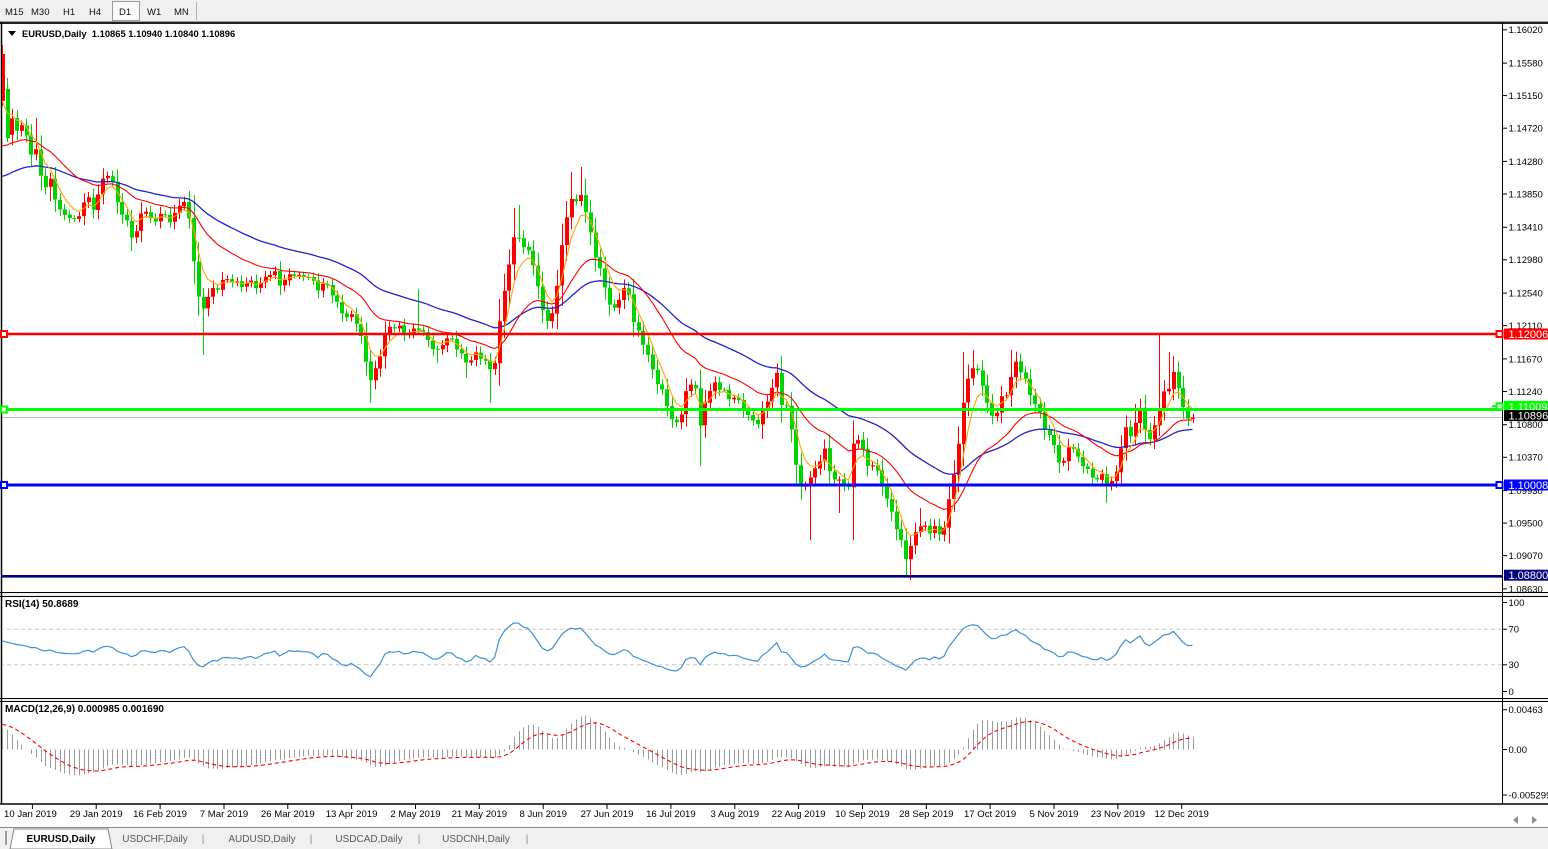  Describe the element at coordinates (1526, 392) in the screenshot. I see `svg-text: 1.11240` at that location.